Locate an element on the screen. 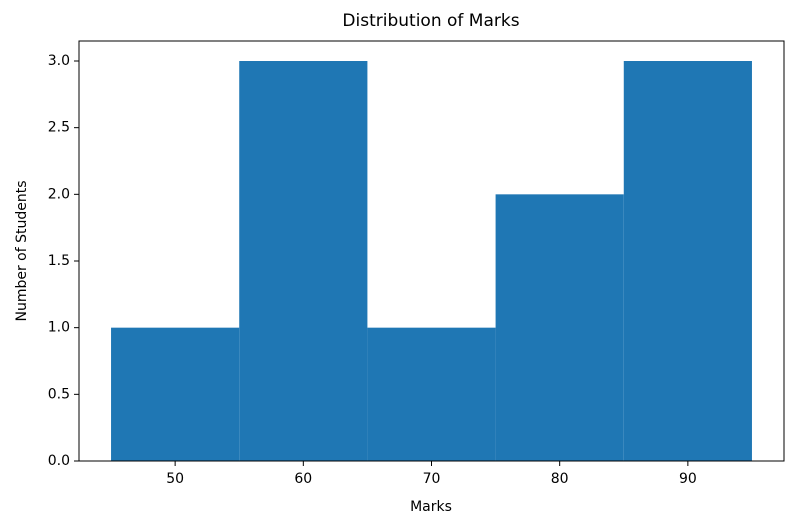 Image resolution: width=797 pixels, height=530 pixels. y-tick-label: 2.0 is located at coordinates (59, 194).